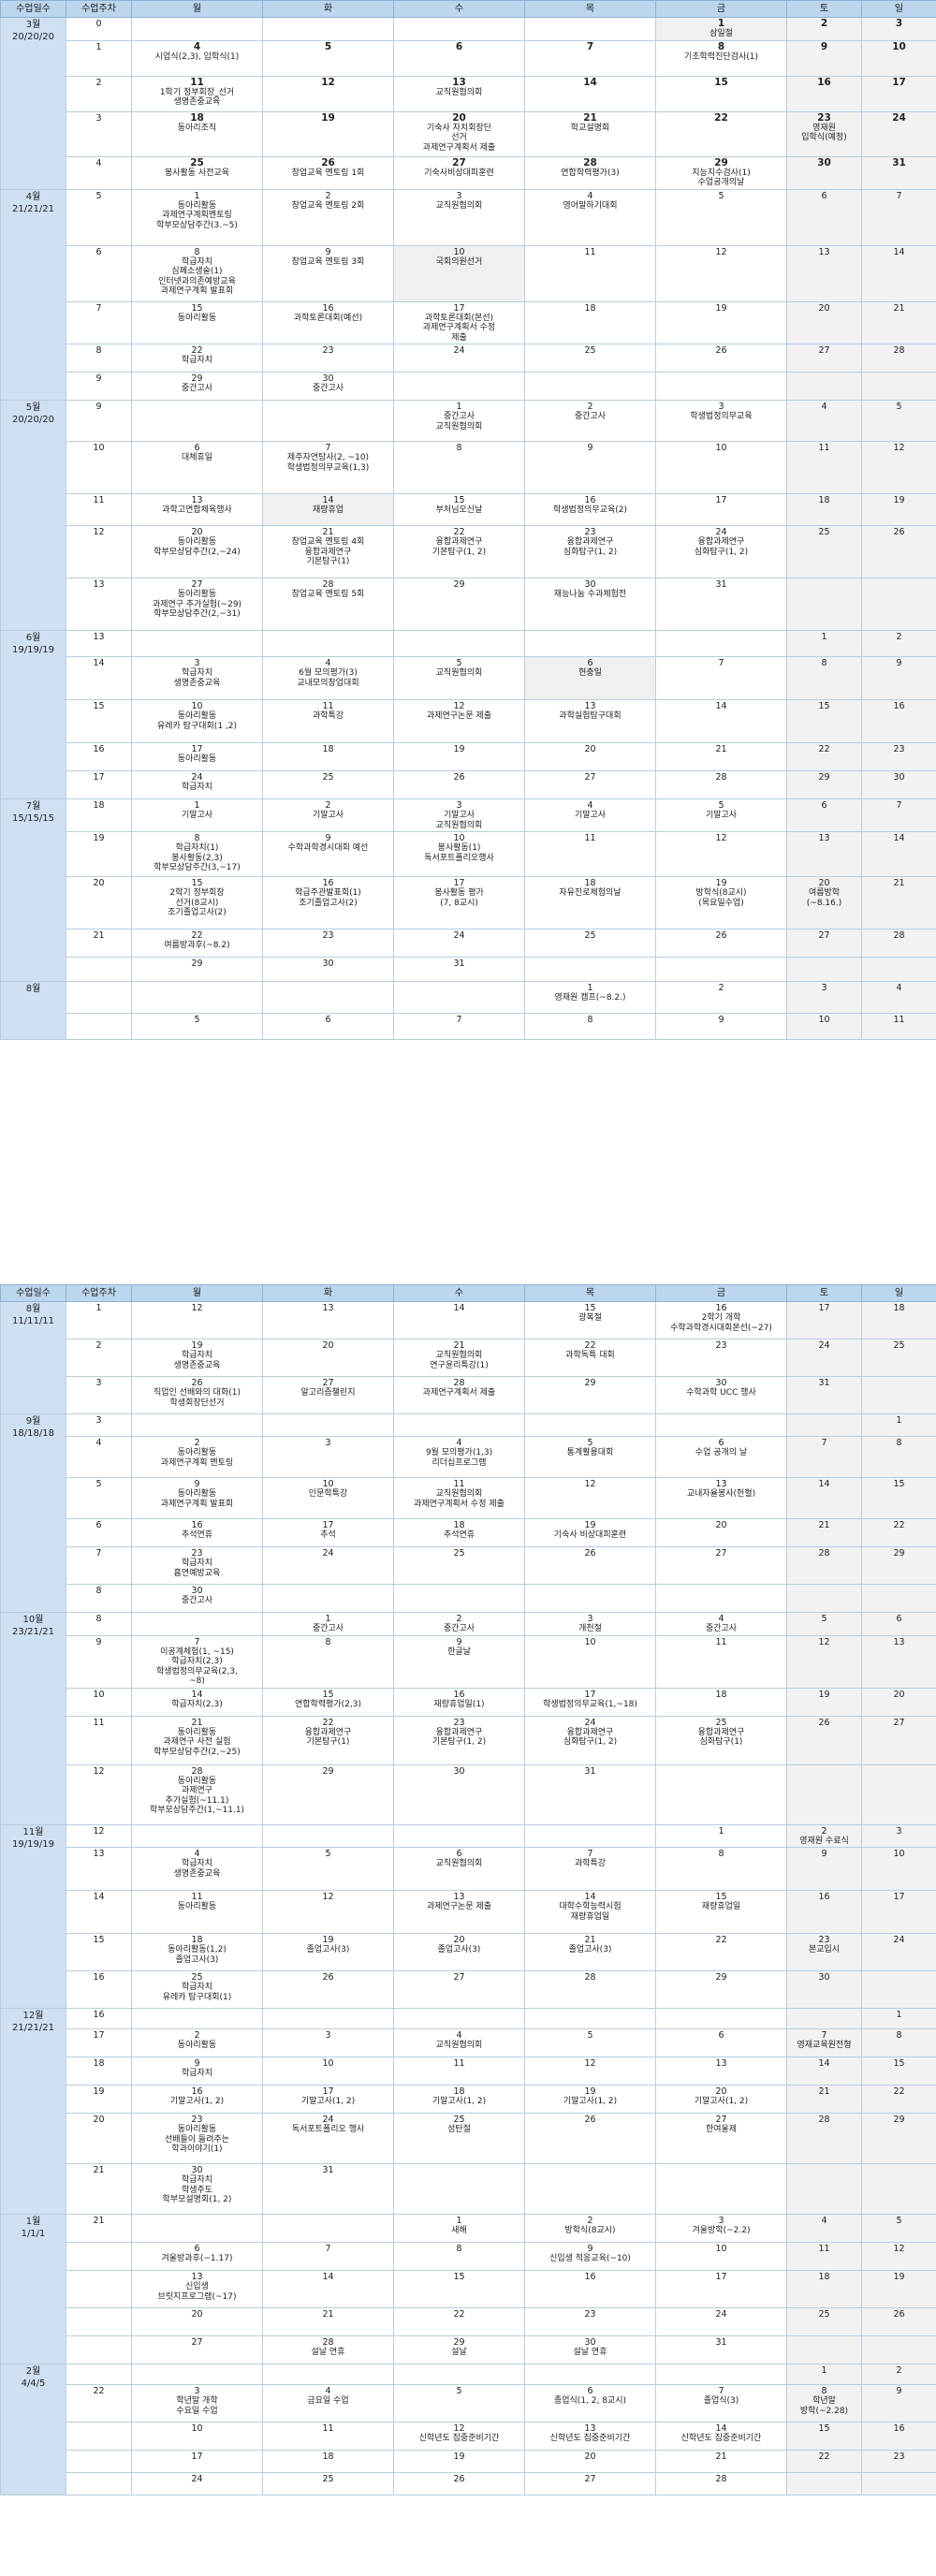 The width and height of the screenshot is (936, 2576). Describe the element at coordinates (824, 133) in the screenshot. I see `event-text: 영재원 입학식(예정)` at that location.